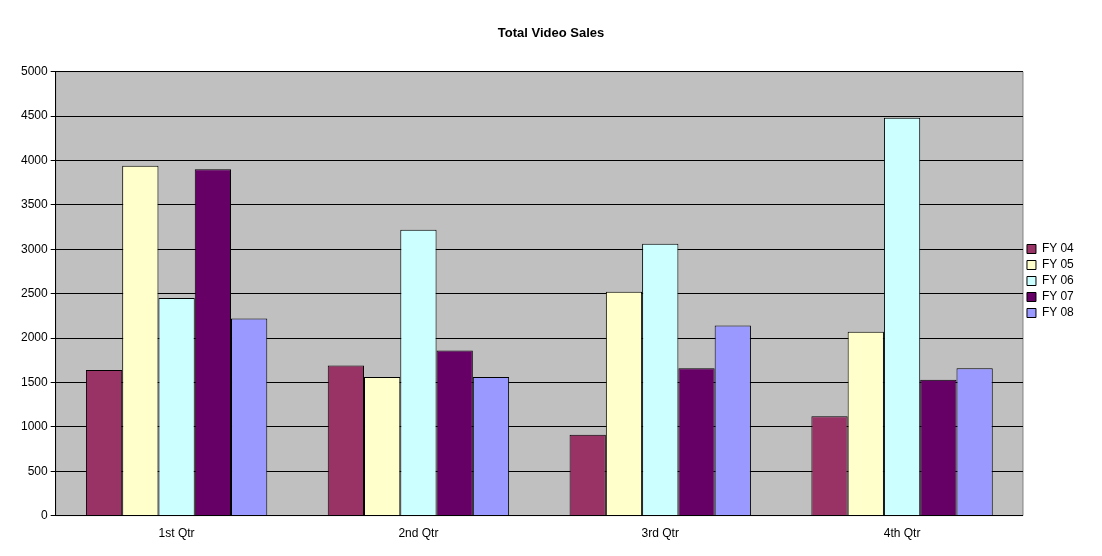 The height and width of the screenshot is (556, 1102). What do you see at coordinates (34, 381) in the screenshot?
I see `y-tick-label: 1500` at bounding box center [34, 381].